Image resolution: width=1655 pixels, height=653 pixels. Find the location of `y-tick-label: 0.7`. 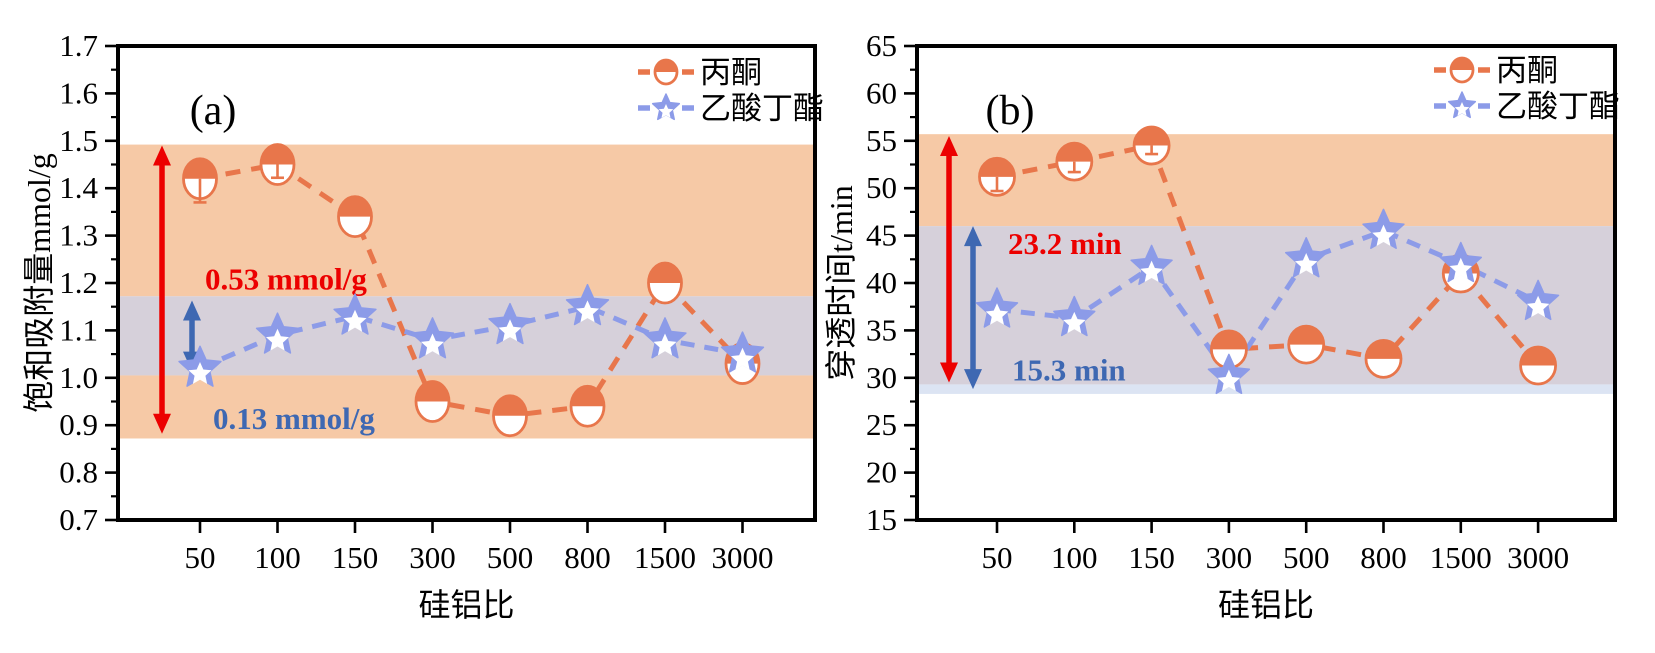

y-tick-label: 0.7 is located at coordinates (78, 519).